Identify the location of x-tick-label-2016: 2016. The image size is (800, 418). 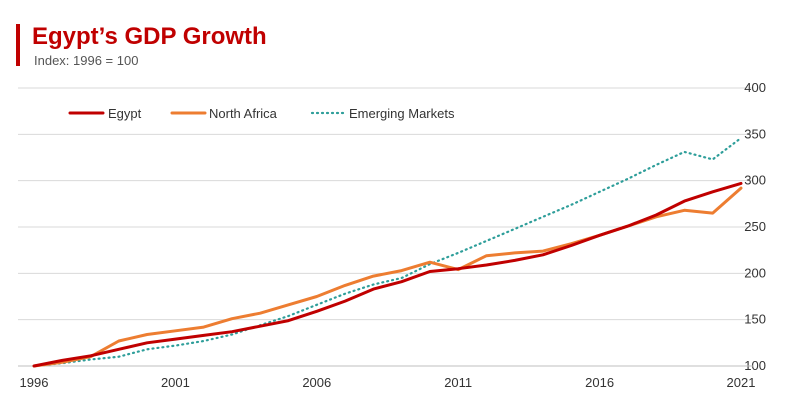
(599, 382).